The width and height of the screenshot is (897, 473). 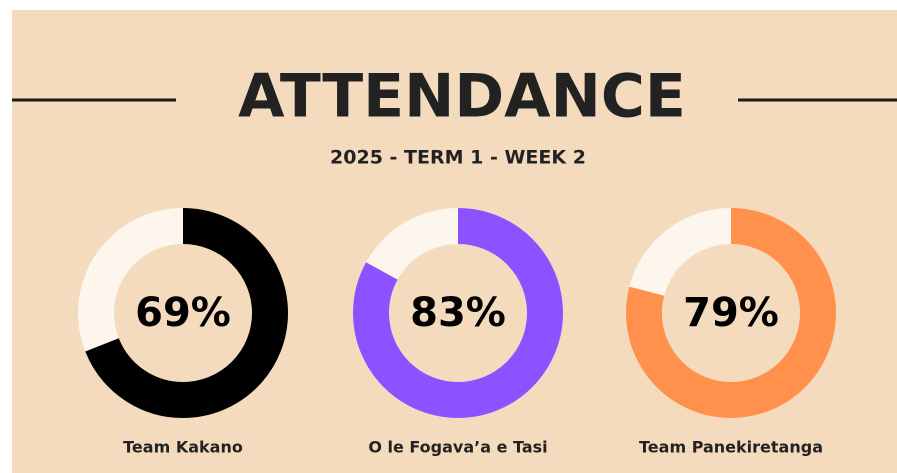 What do you see at coordinates (458, 158) in the screenshot?
I see `subtitle: 2025 - TERM 1 - WEEK 2` at bounding box center [458, 158].